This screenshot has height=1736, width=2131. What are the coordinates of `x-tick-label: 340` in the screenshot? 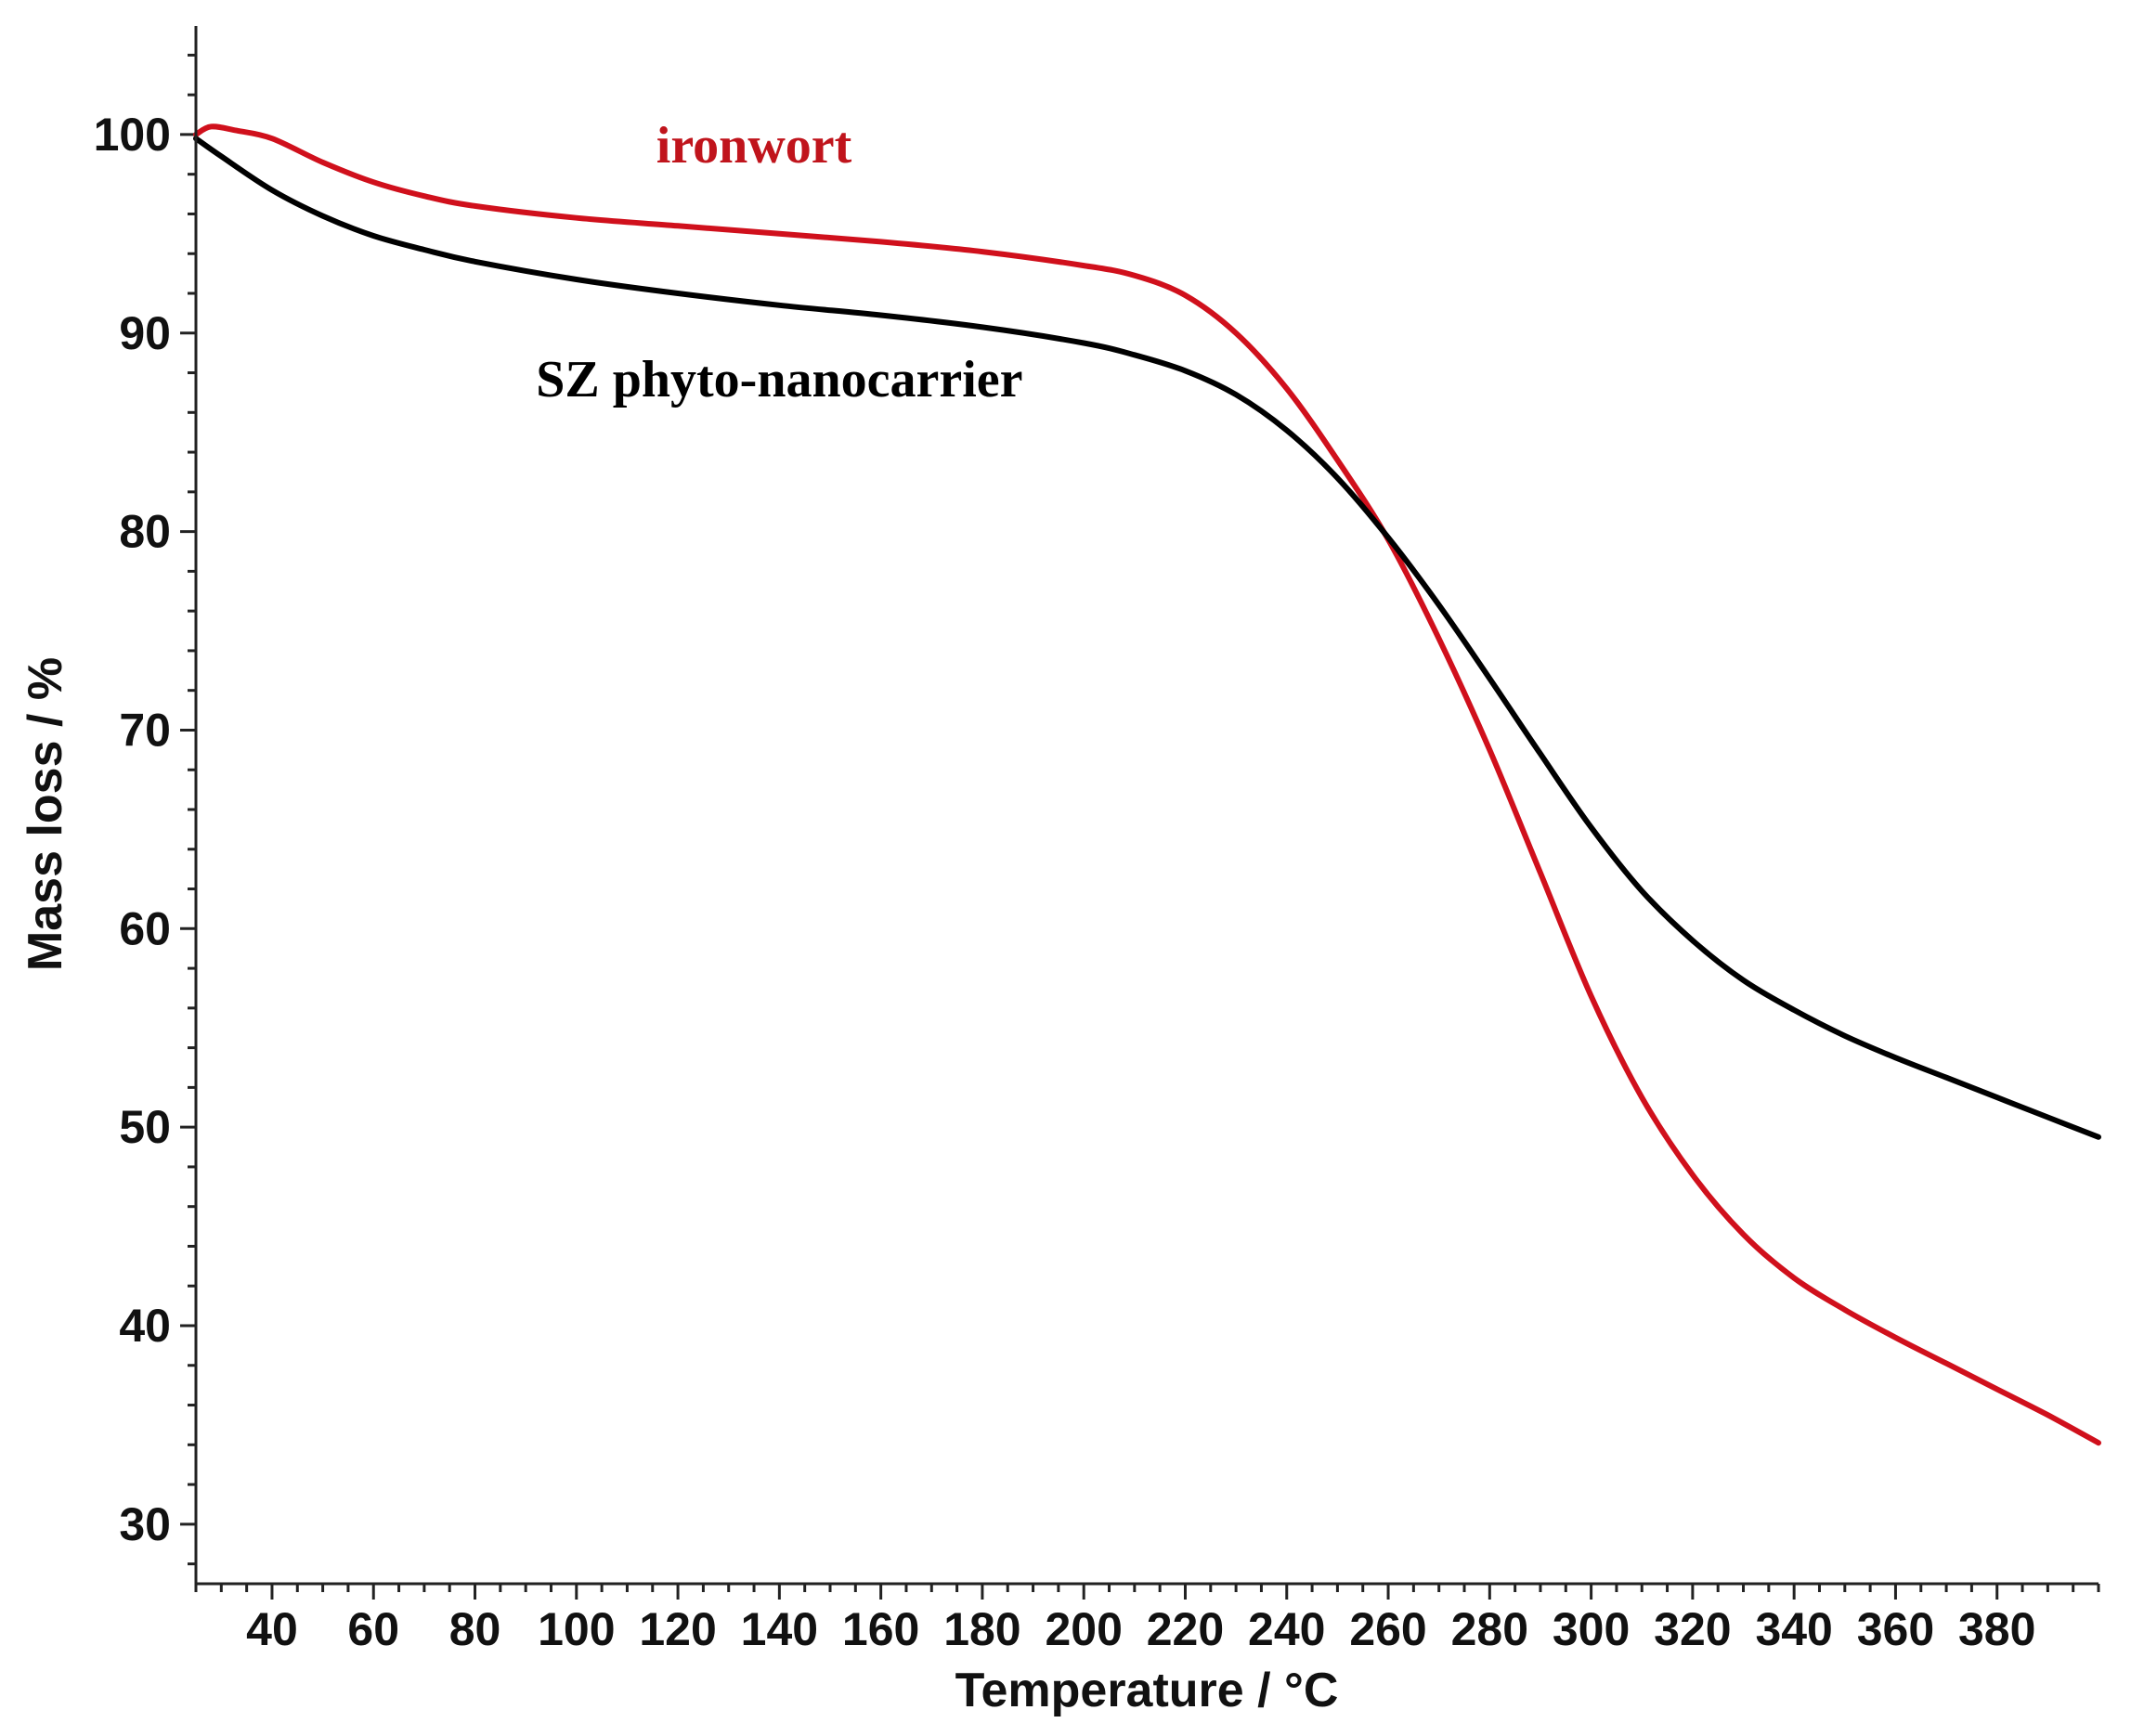 It's located at (1793, 1629).